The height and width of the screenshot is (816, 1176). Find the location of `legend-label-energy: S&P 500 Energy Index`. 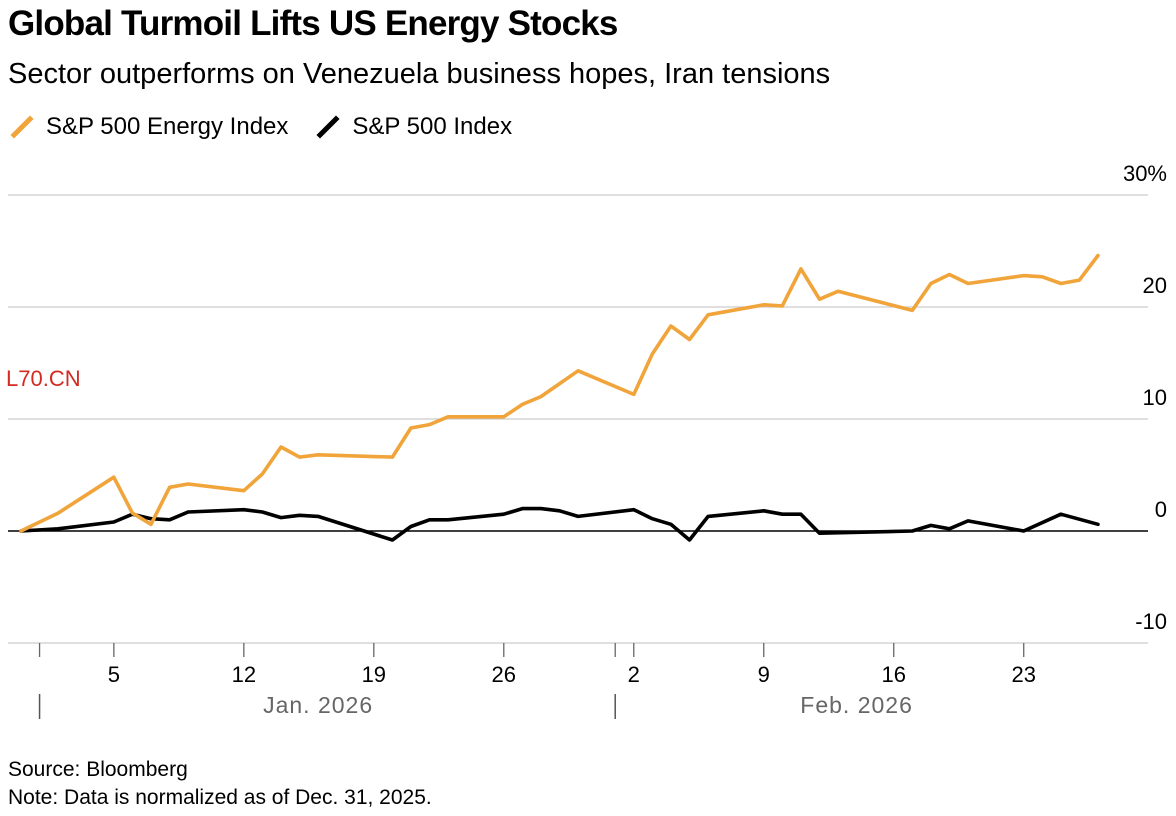

legend-label-energy: S&P 500 Energy Index is located at coordinates (167, 126).